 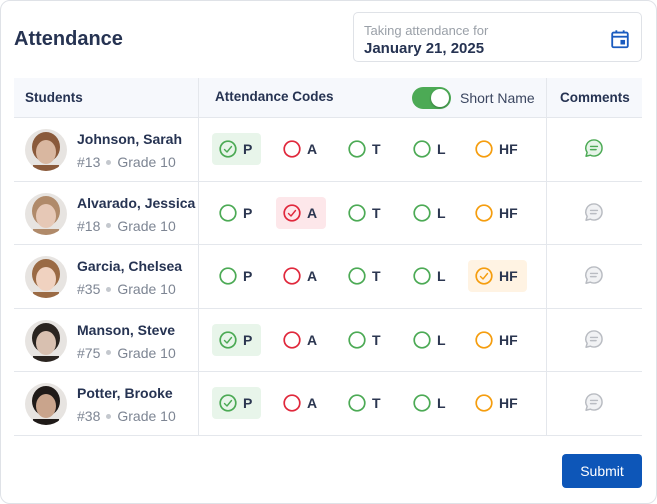 I want to click on student-number: #13, so click(x=89, y=162).